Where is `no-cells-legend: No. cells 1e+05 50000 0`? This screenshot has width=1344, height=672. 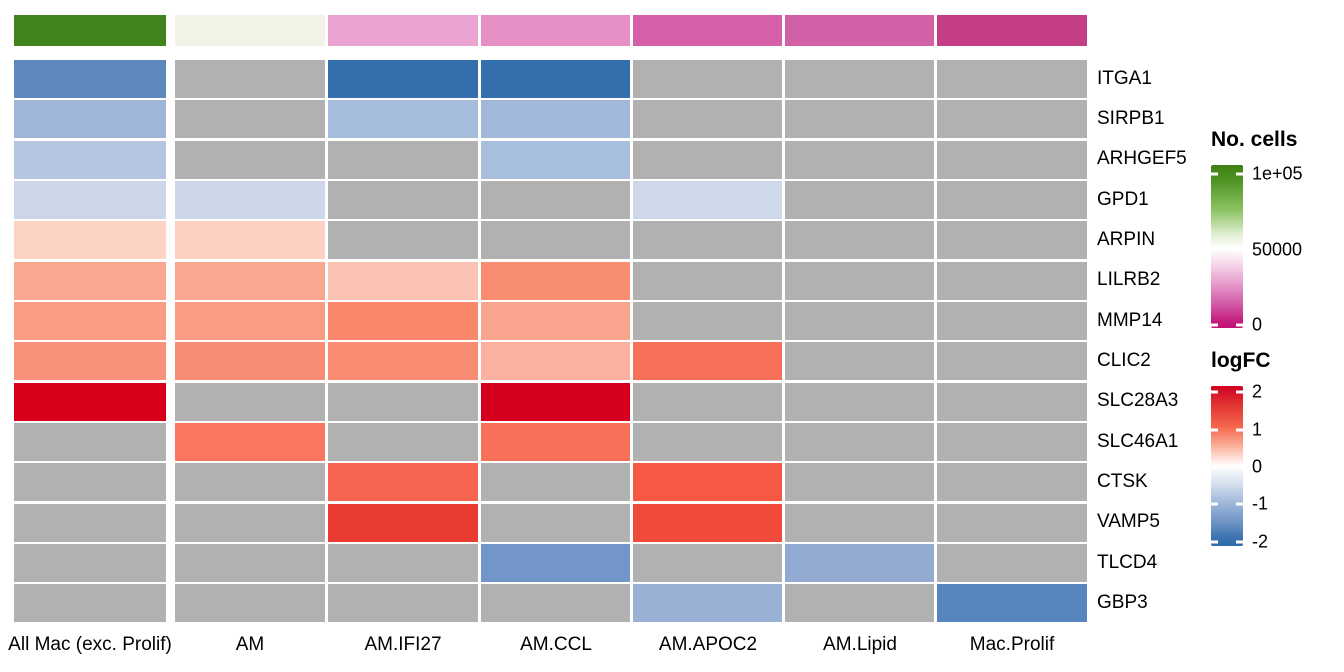 no-cells-legend: No. cells 1e+05 50000 0 is located at coordinates (1257, 231).